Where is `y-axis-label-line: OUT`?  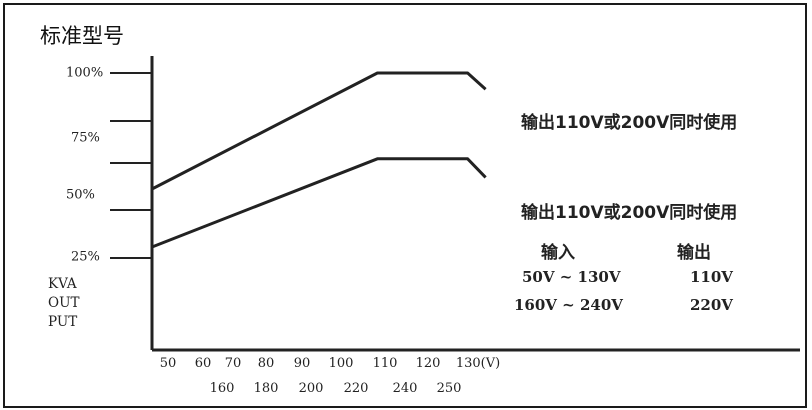
y-axis-label-line: OUT is located at coordinates (64, 303).